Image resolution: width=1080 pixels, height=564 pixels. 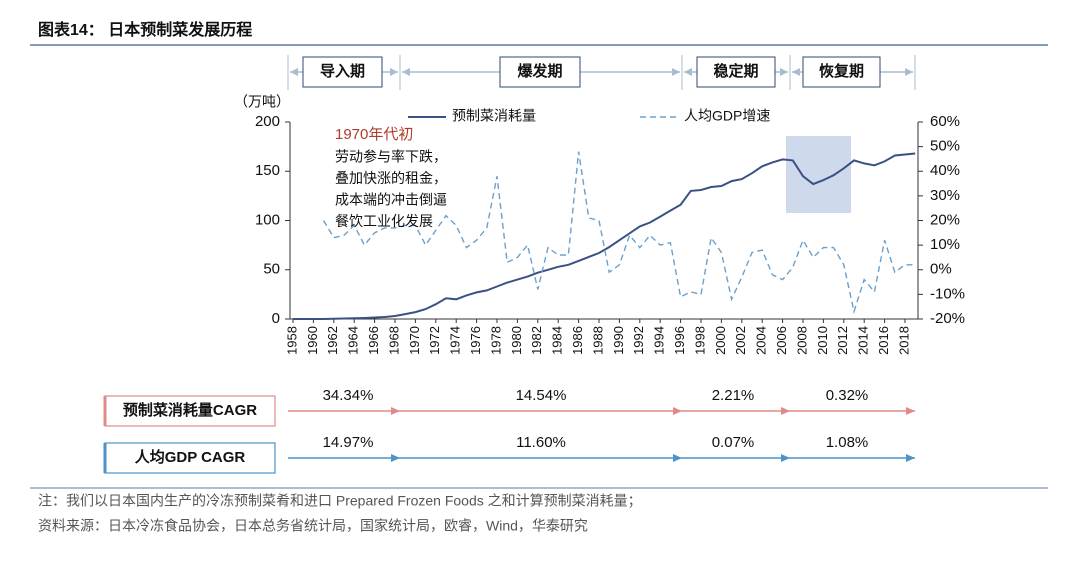 I want to click on phase-label: 稳定期, so click(x=735, y=71).